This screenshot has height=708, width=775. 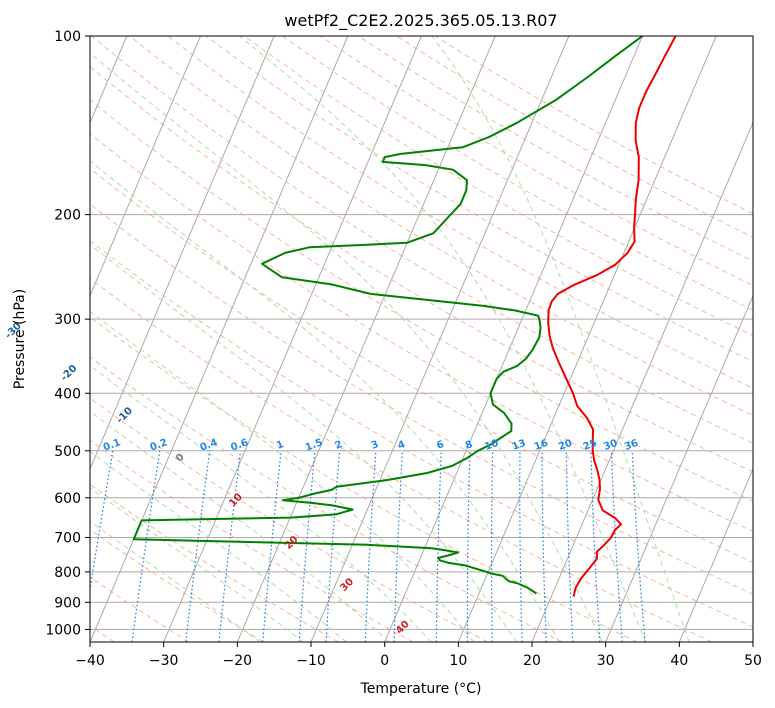 What do you see at coordinates (565, 445) in the screenshot?
I see `mixing-ratio-label: 20` at bounding box center [565, 445].